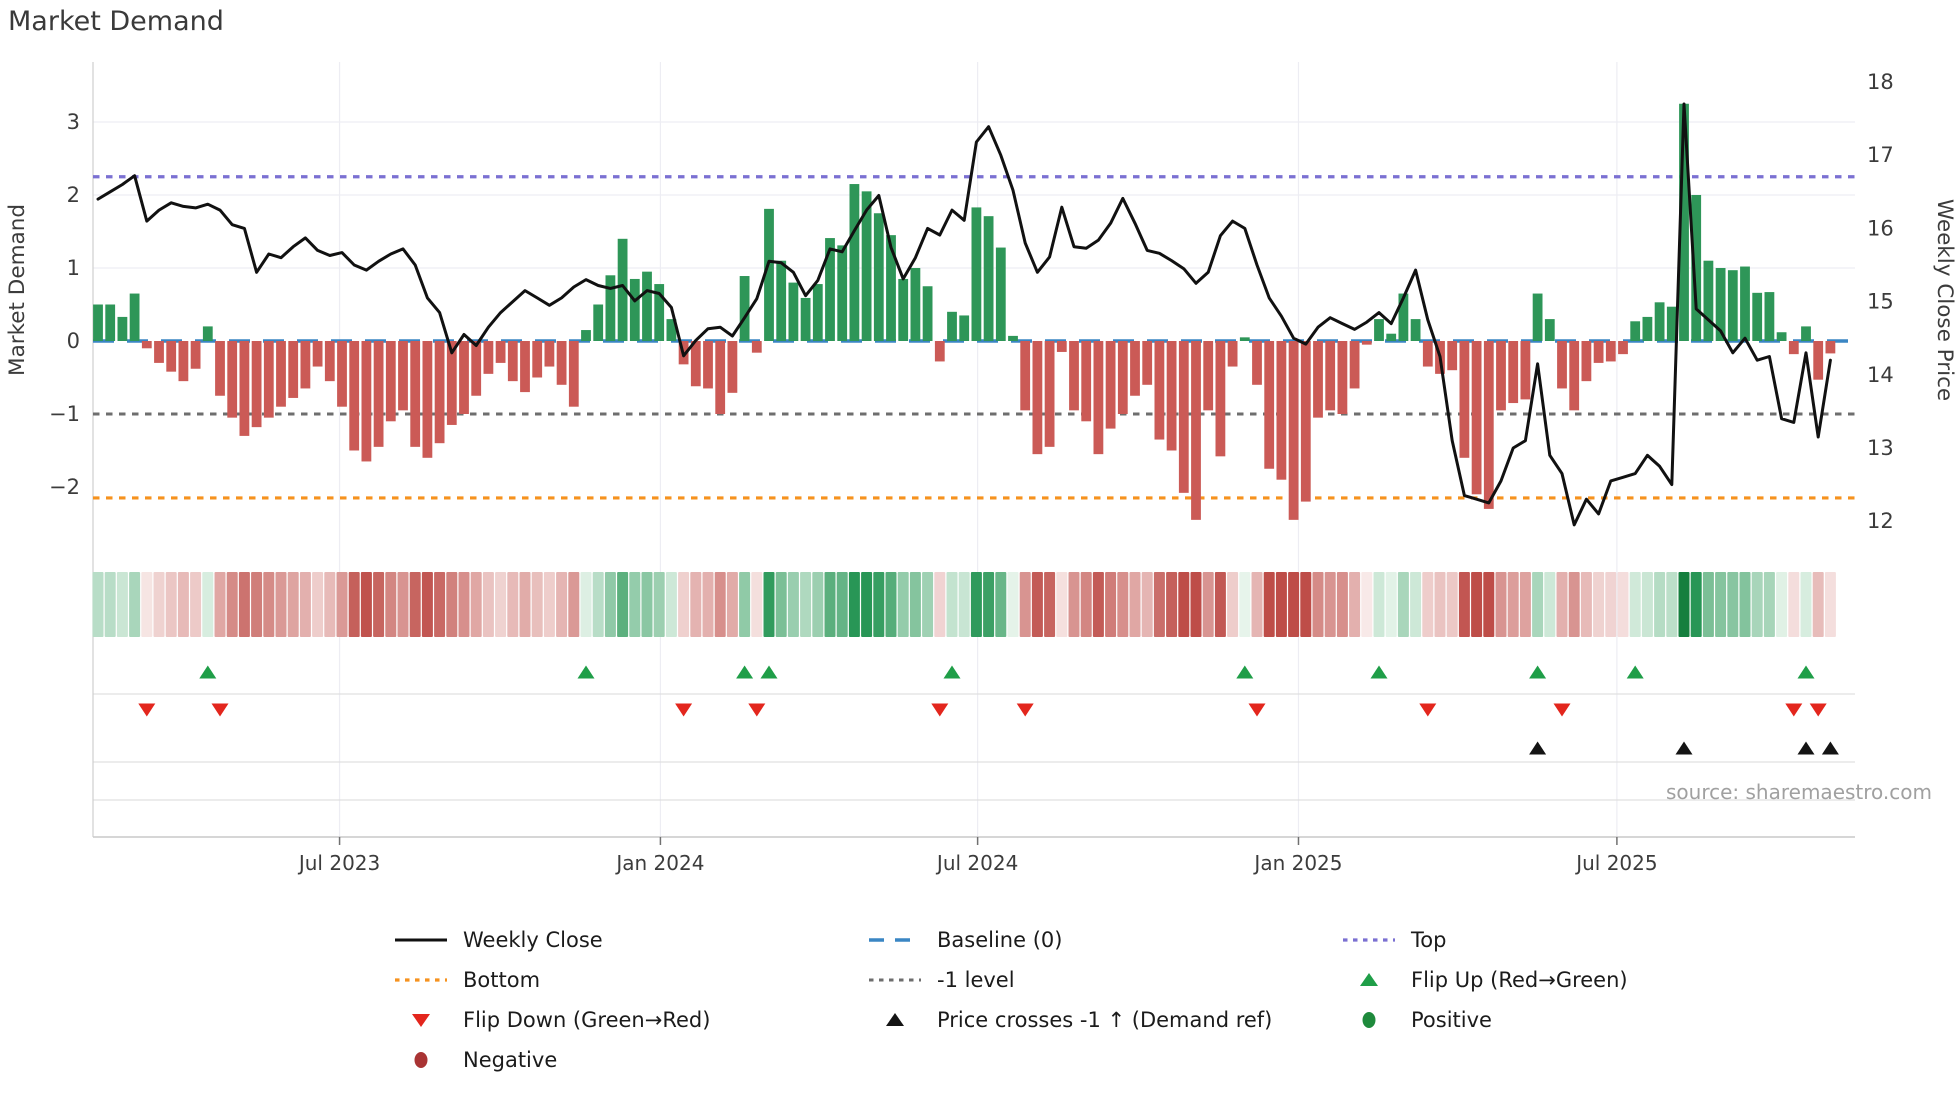 The height and width of the screenshot is (1102, 1960). I want to click on heatmap-strip, so click(964, 604).